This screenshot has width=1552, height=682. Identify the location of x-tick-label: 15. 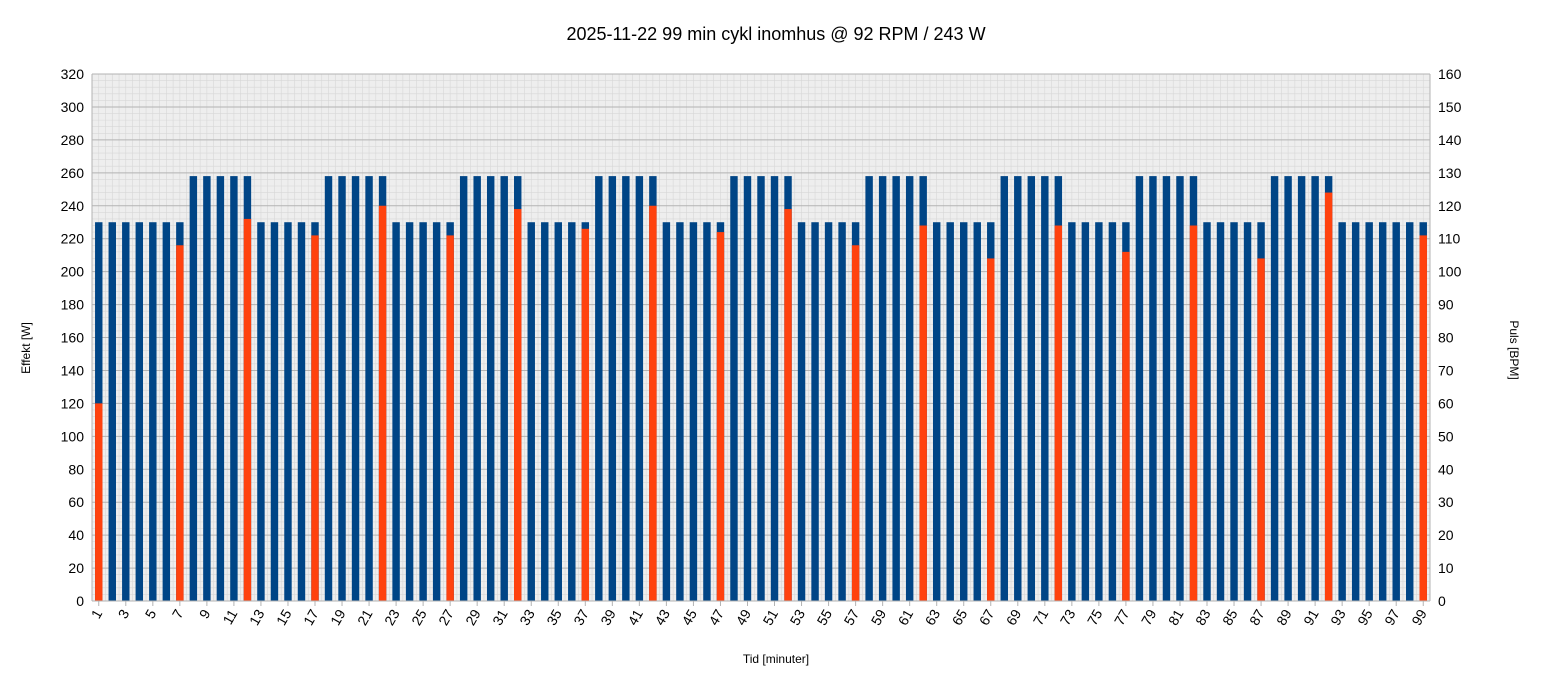
(284, 617).